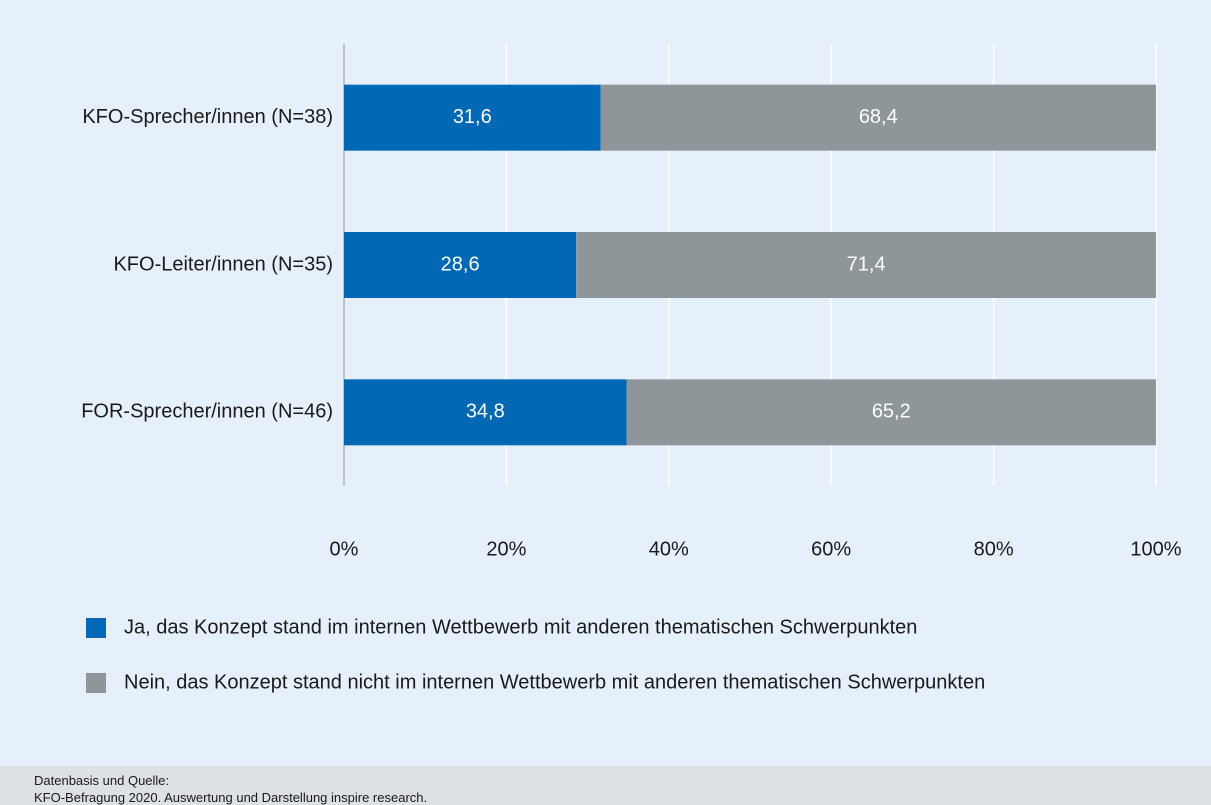  What do you see at coordinates (994, 549) in the screenshot?
I see `x-tick-label: 80%` at bounding box center [994, 549].